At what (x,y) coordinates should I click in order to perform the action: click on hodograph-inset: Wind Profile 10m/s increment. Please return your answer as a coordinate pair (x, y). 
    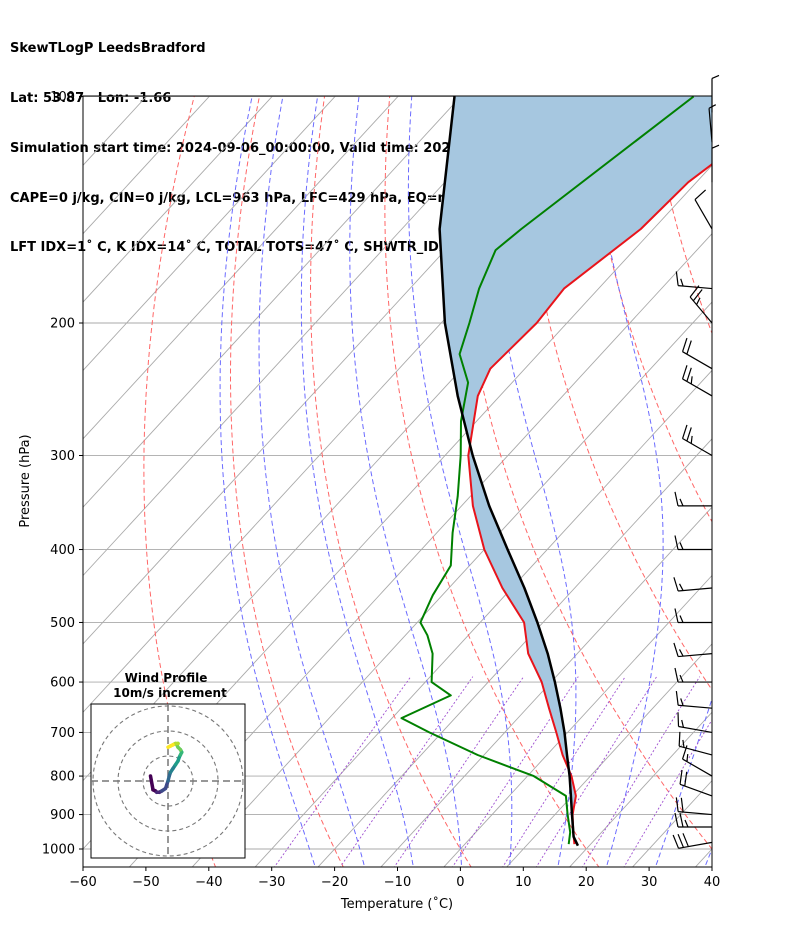
    Looking at the image, I should click on (168, 765).